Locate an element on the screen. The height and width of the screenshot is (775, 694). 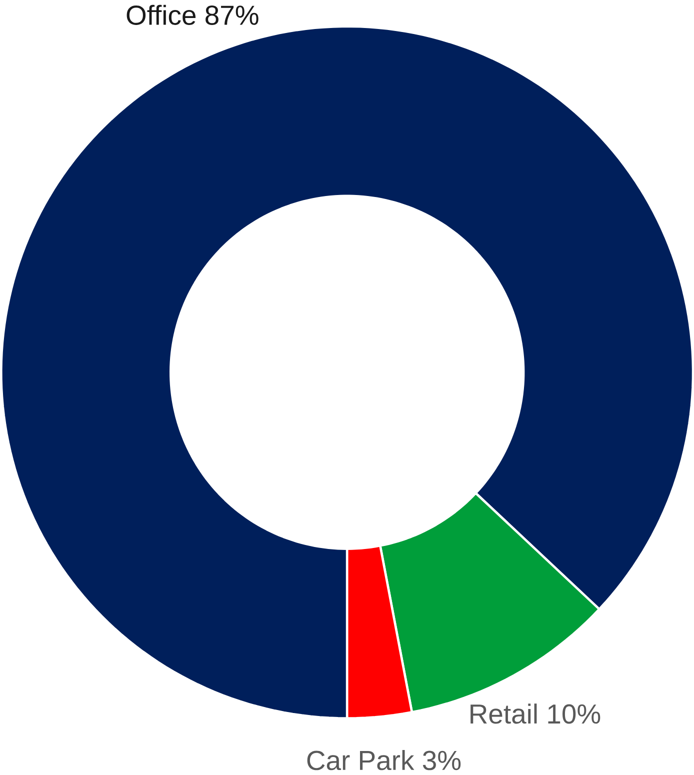
slice-label: Retail is located at coordinates (503, 714).